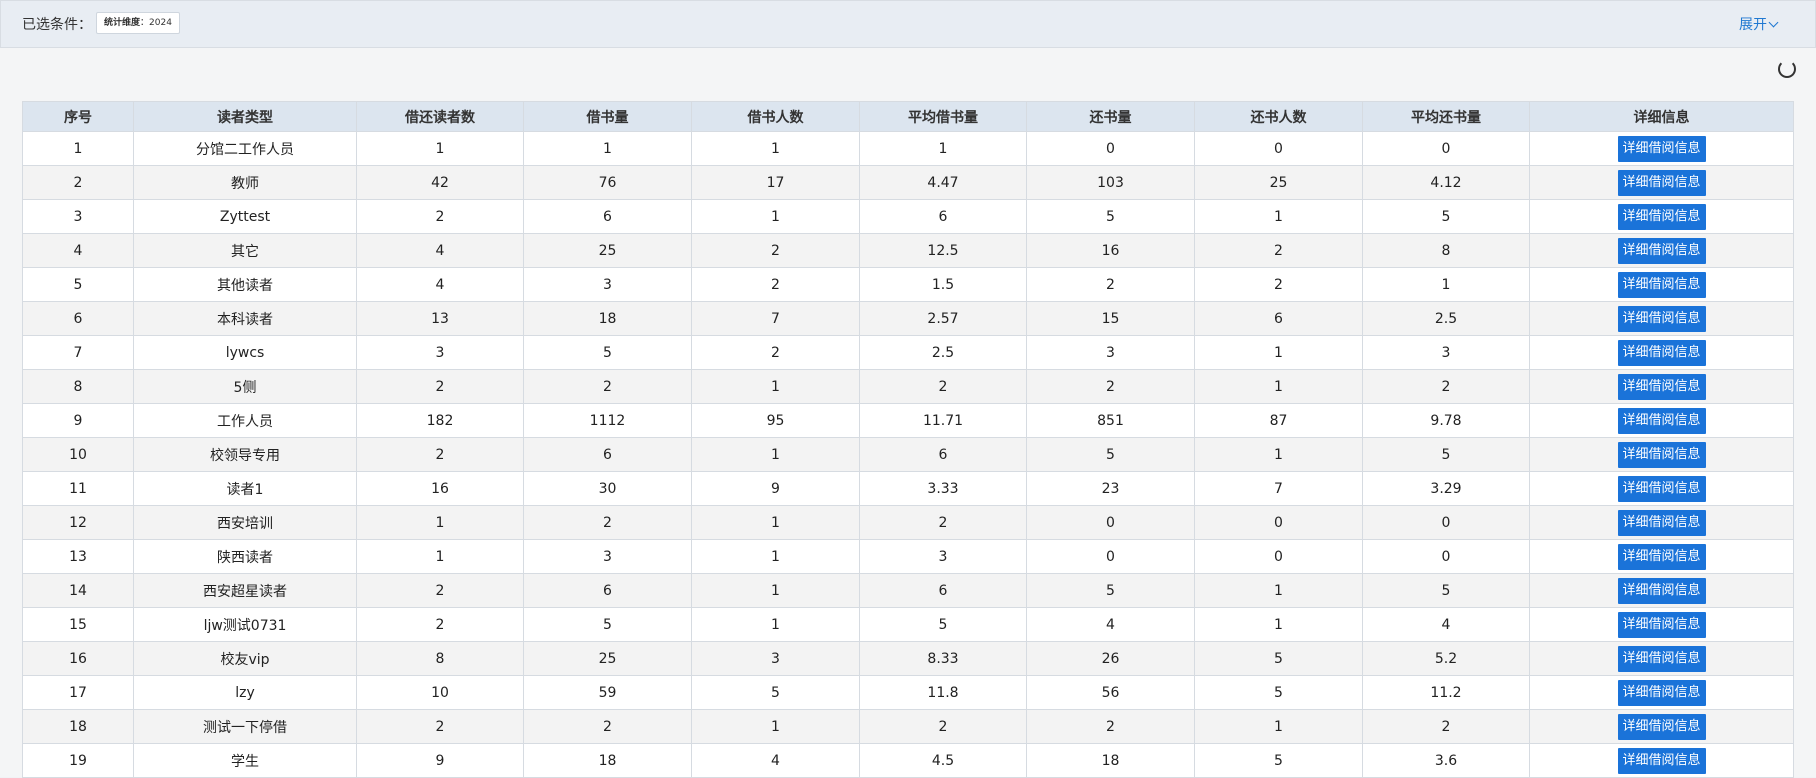  I want to click on filter-tag-key: 统计维度, so click(122, 23).